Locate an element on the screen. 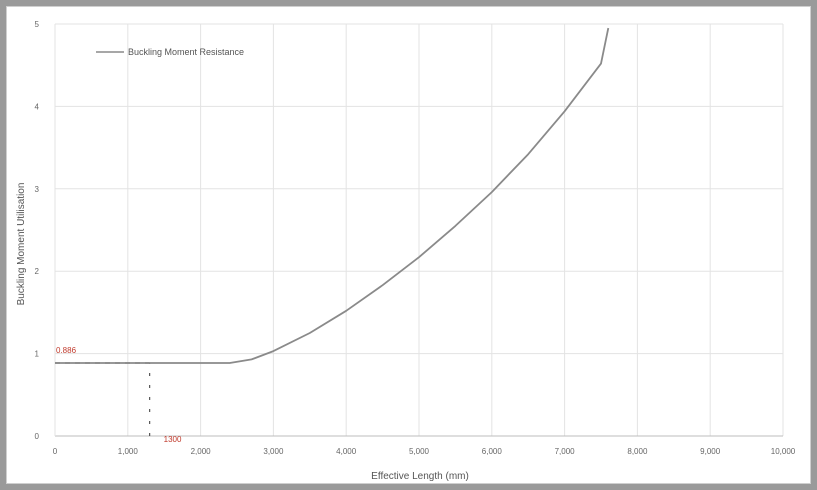  x-tick-label: 3,000 is located at coordinates (273, 451).